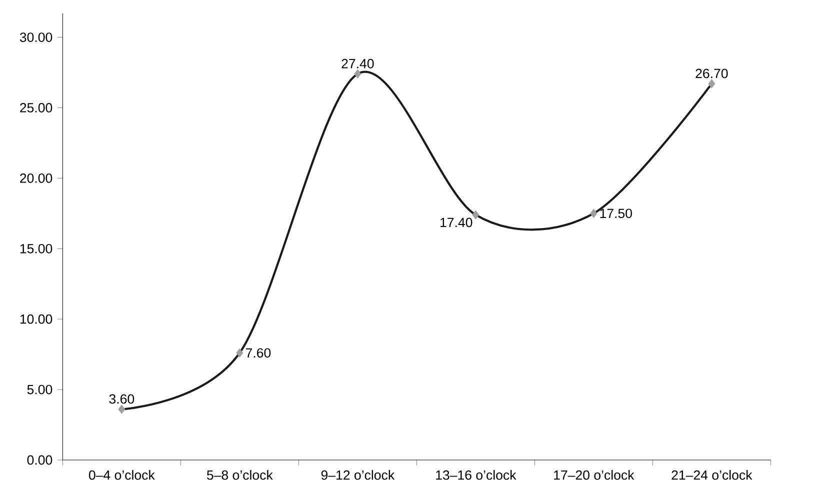  Describe the element at coordinates (39, 460) in the screenshot. I see `y-tick-label: 0.00` at that location.